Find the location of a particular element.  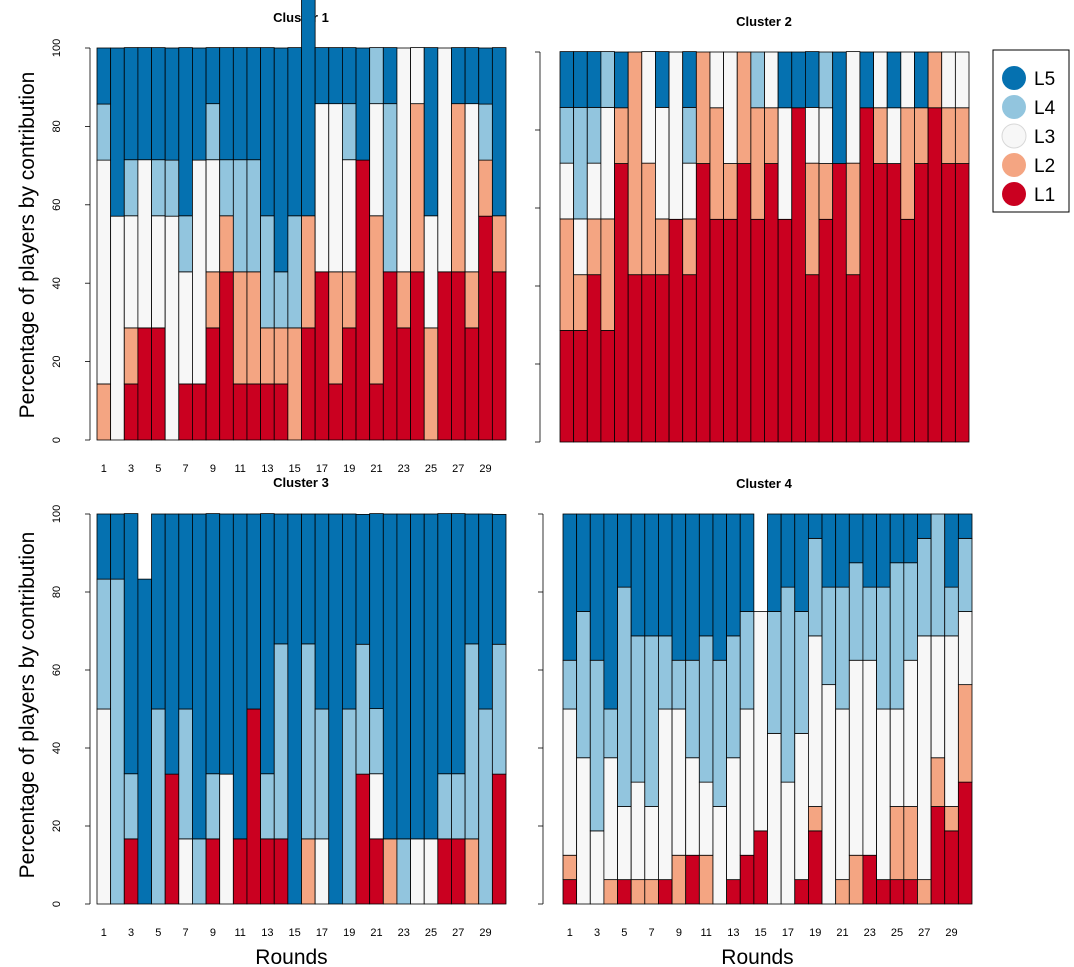

y-axis-label-top: Percentage of players by contribution is located at coordinates (27, 245).